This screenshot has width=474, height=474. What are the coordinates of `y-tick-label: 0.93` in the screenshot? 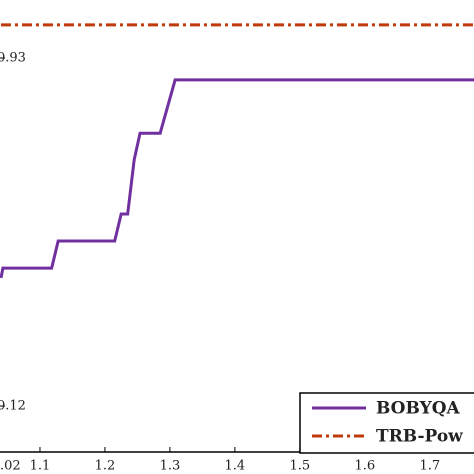 It's located at (13, 58).